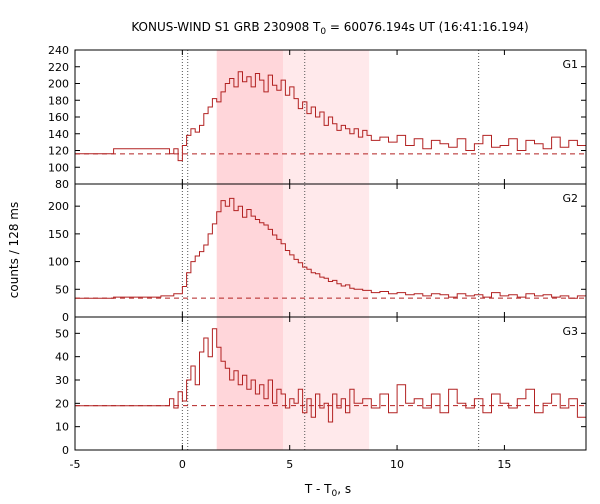 The image size is (600, 504). What do you see at coordinates (570, 198) in the screenshot?
I see `panel-label-g2: G2` at bounding box center [570, 198].